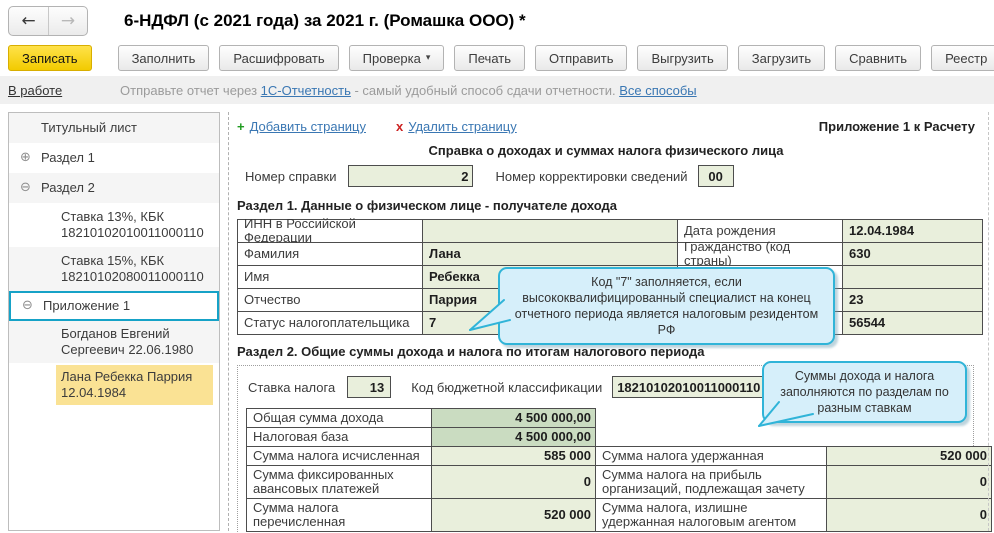  What do you see at coordinates (913, 300) in the screenshot?
I see `value-field: 23` at bounding box center [913, 300].